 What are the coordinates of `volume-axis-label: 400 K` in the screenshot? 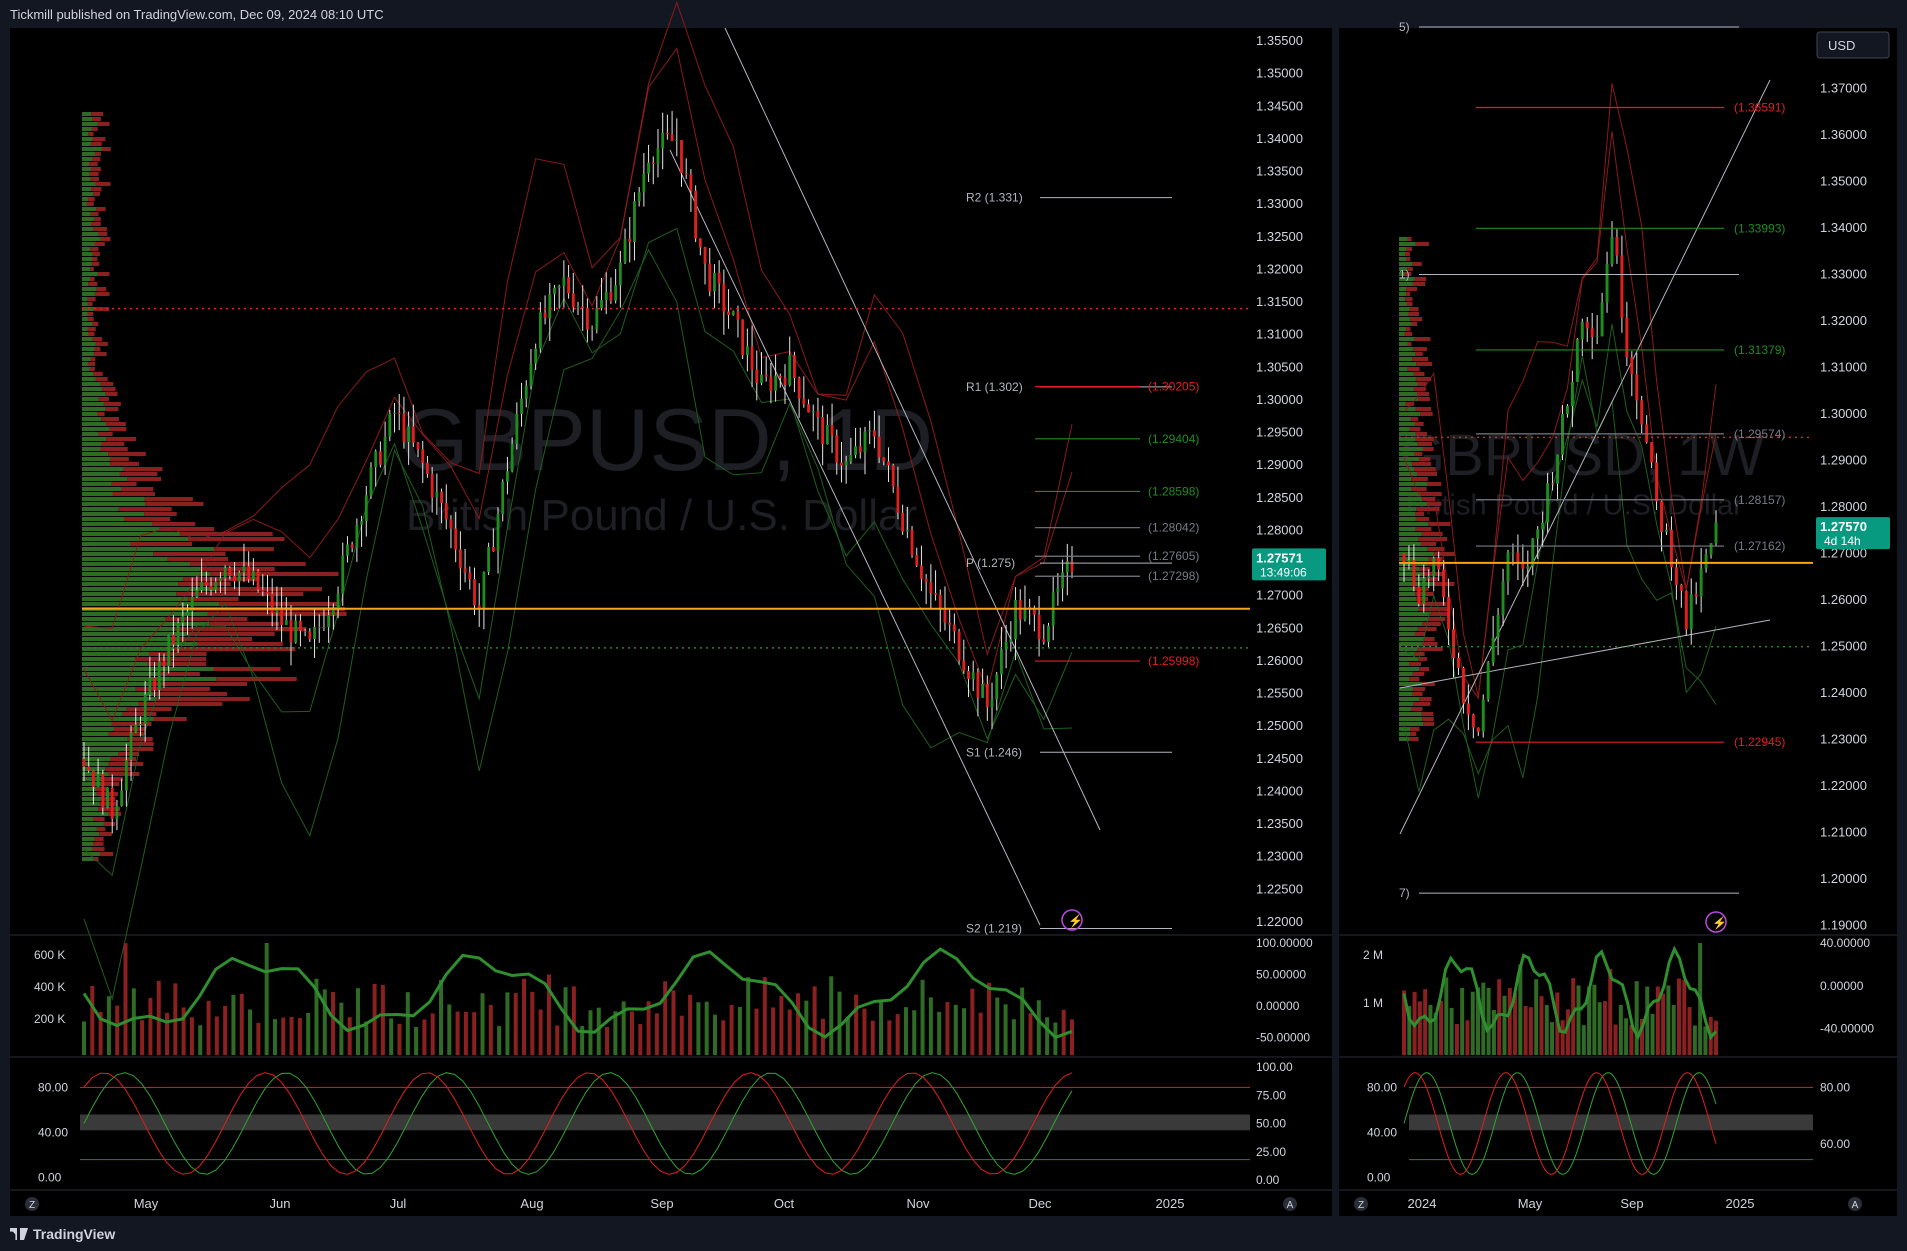 It's located at (49, 987).